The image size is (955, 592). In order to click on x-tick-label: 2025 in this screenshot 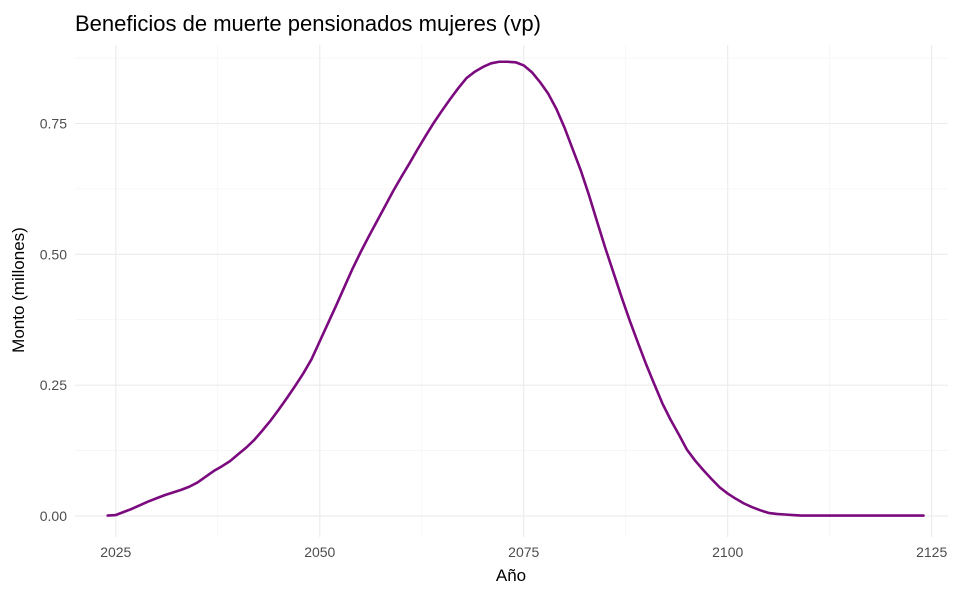, I will do `click(115, 552)`.